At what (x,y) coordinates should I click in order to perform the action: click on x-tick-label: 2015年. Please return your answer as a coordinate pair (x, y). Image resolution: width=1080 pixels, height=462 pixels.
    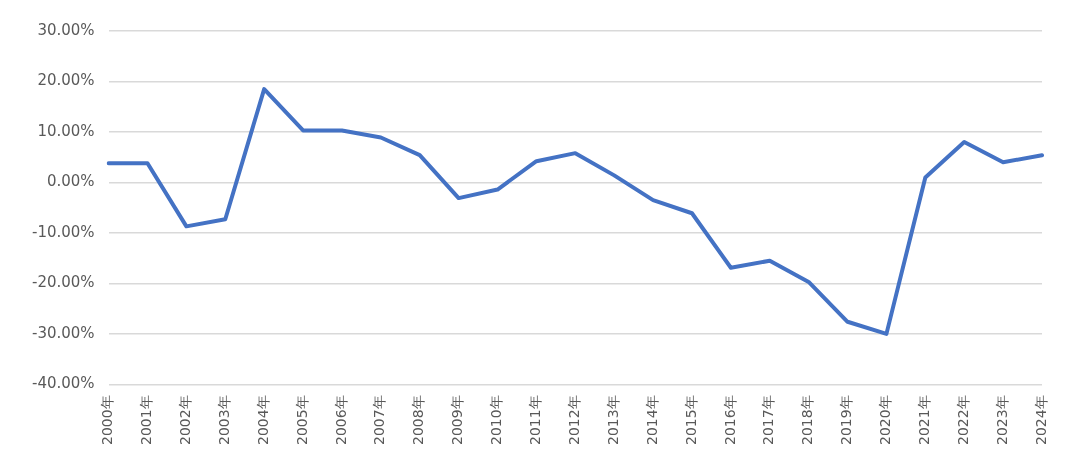
    Looking at the image, I should click on (690, 420).